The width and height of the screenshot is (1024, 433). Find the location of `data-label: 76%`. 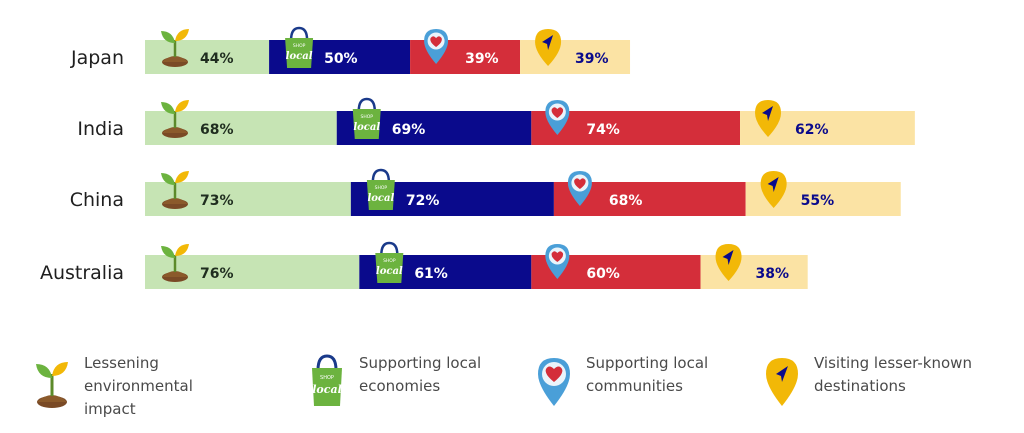

data-label: 76% is located at coordinates (217, 274).